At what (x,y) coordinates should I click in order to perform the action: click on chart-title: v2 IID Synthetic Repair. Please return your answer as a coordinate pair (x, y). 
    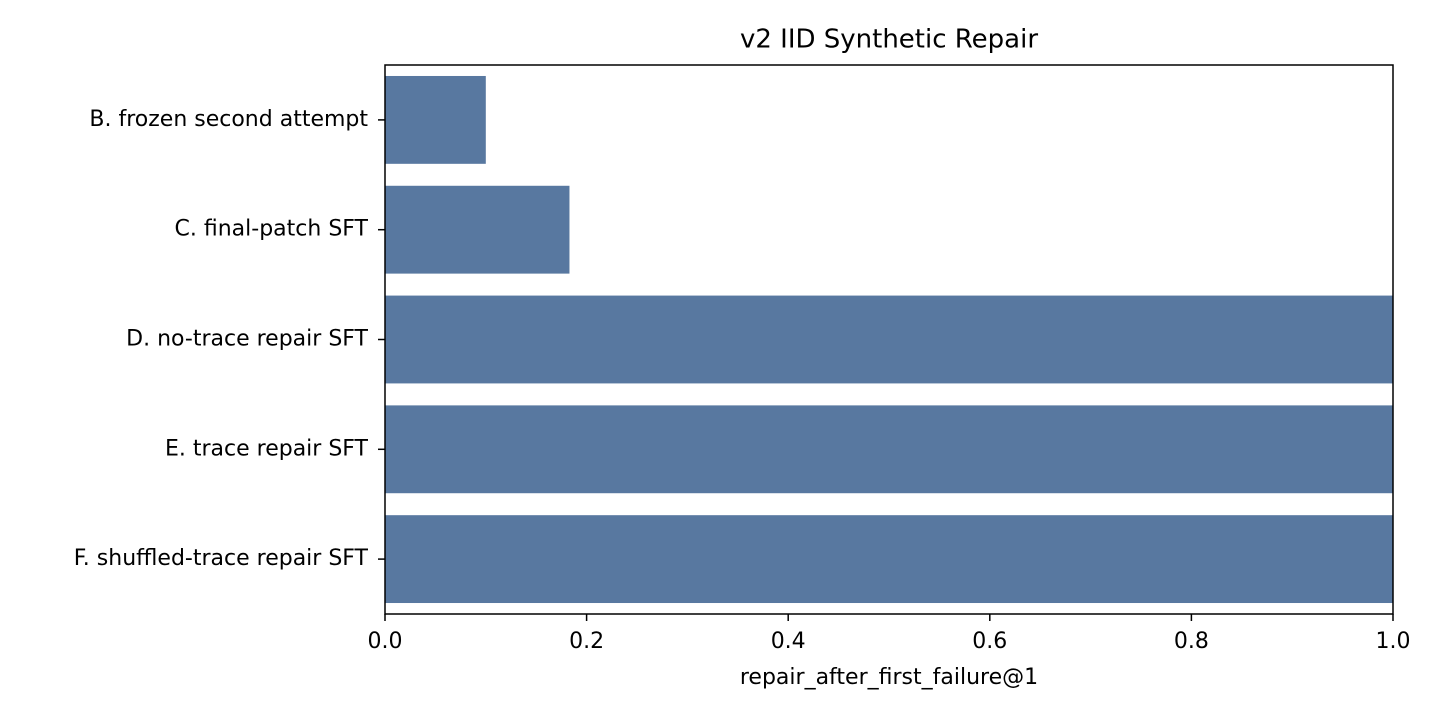
    Looking at the image, I should click on (889, 40).